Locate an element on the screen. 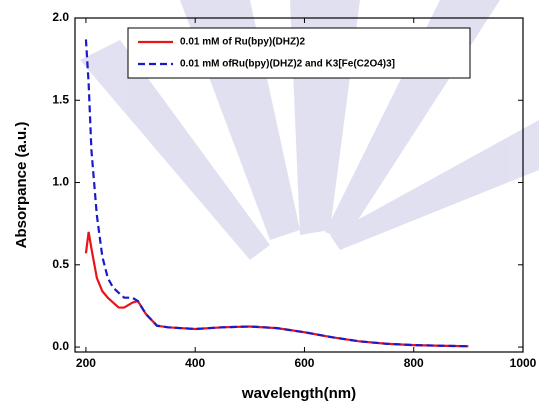 The image size is (539, 405). y-tick-label: 2.0 is located at coordinates (60, 17).